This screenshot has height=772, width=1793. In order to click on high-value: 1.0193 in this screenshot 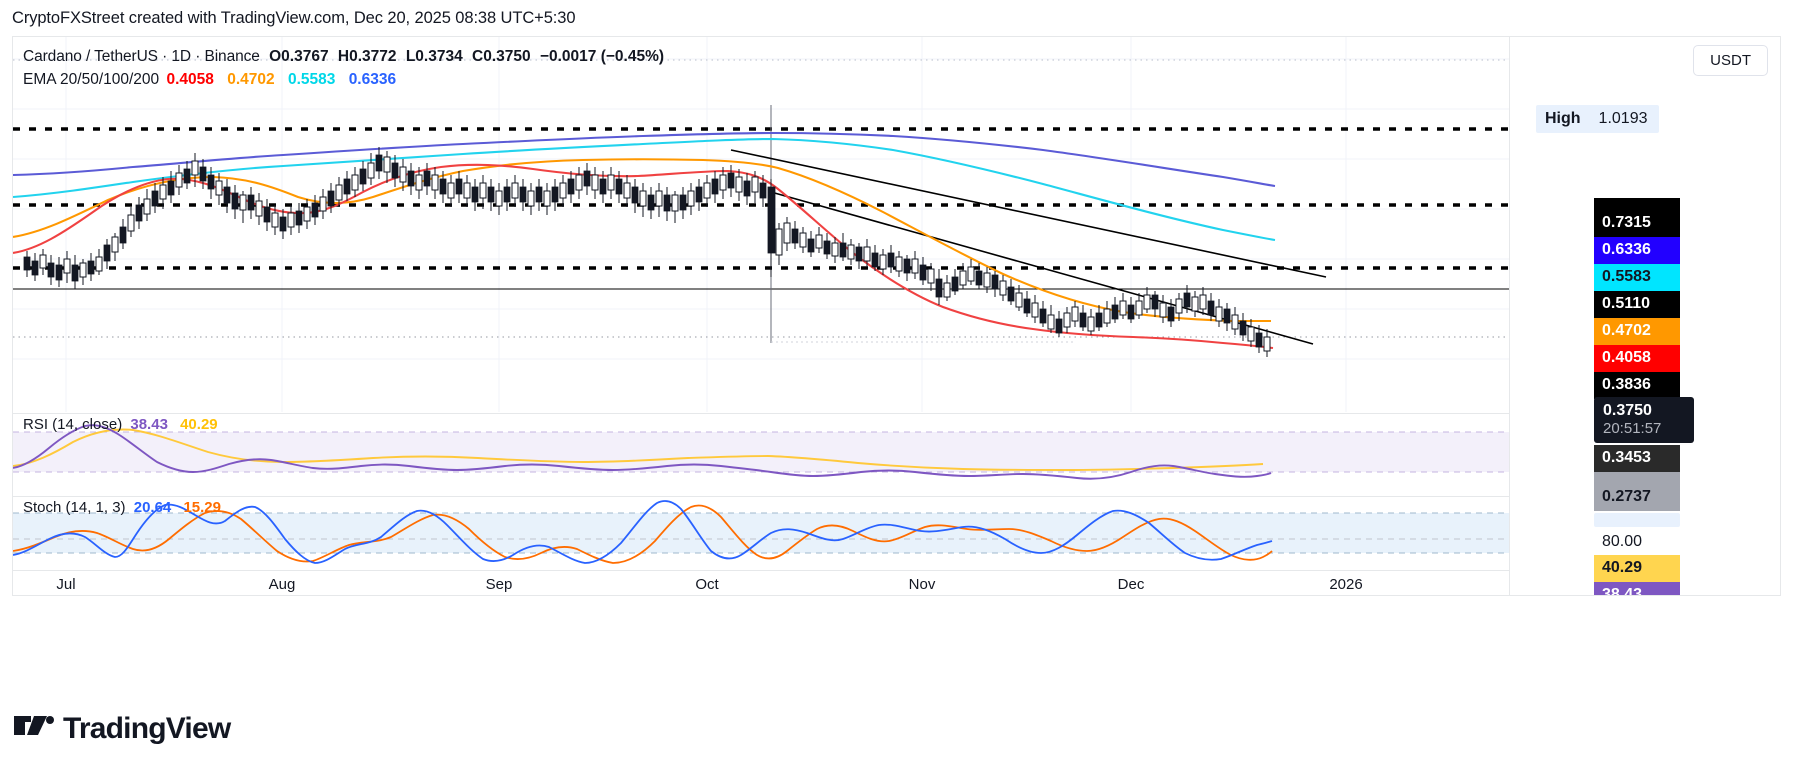, I will do `click(1623, 118)`.